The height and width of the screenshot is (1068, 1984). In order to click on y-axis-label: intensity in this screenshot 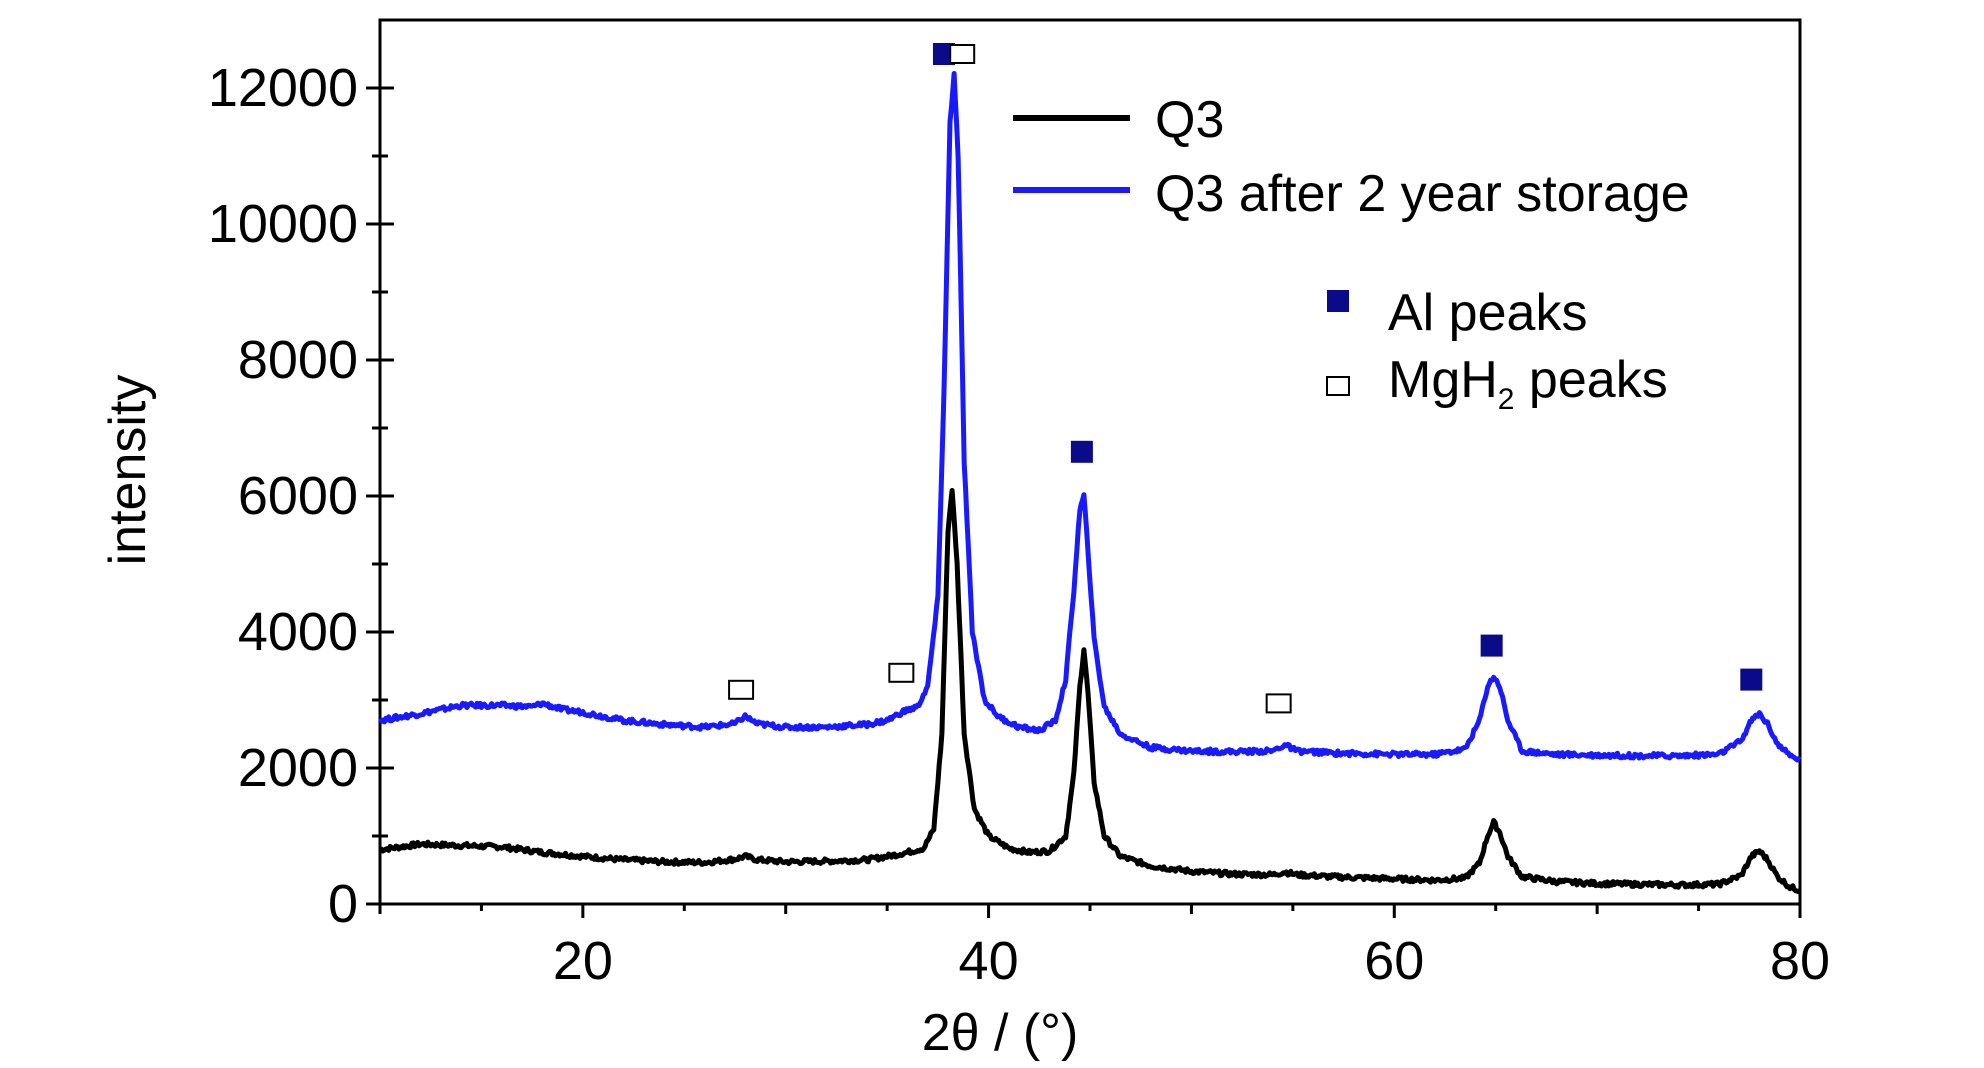, I will do `click(128, 470)`.